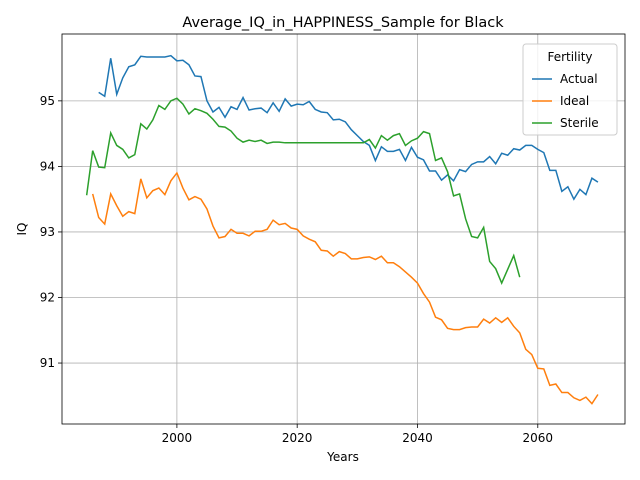  What do you see at coordinates (417, 438) in the screenshot?
I see `x-tick-label: 2040` at bounding box center [417, 438].